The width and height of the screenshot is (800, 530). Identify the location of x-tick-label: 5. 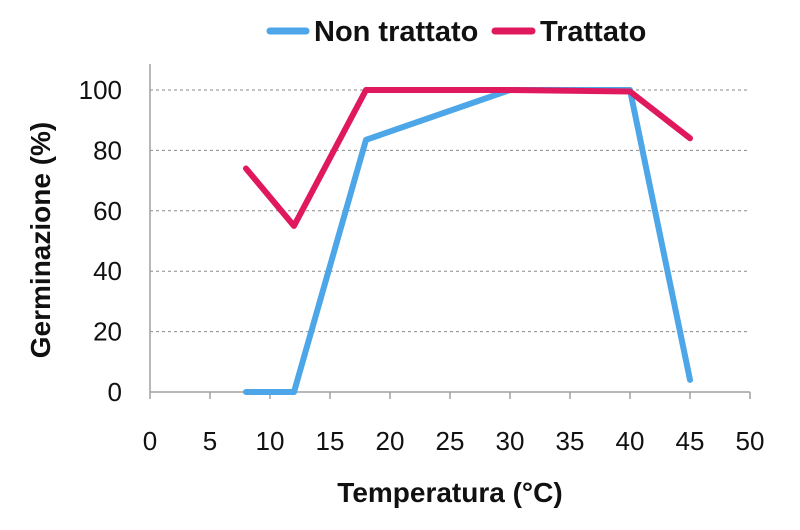
(210, 441).